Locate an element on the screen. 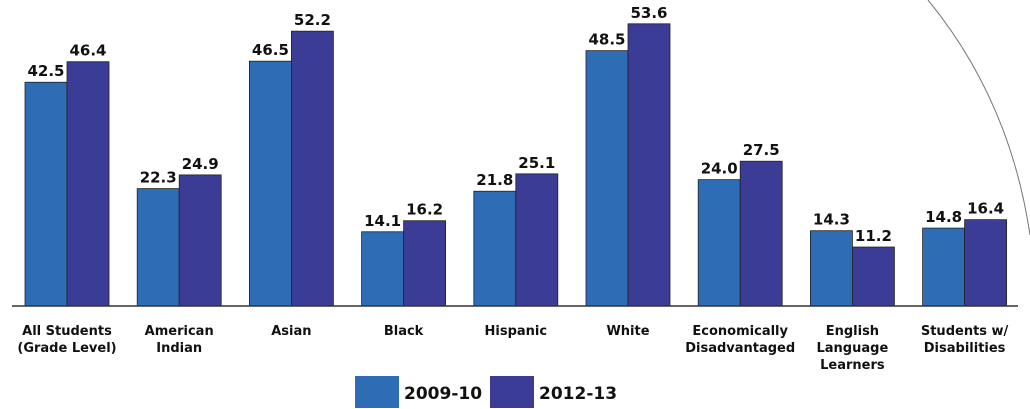 Image resolution: width=1030 pixels, height=409 pixels. value-label-1-5: 21.8 is located at coordinates (494, 180).